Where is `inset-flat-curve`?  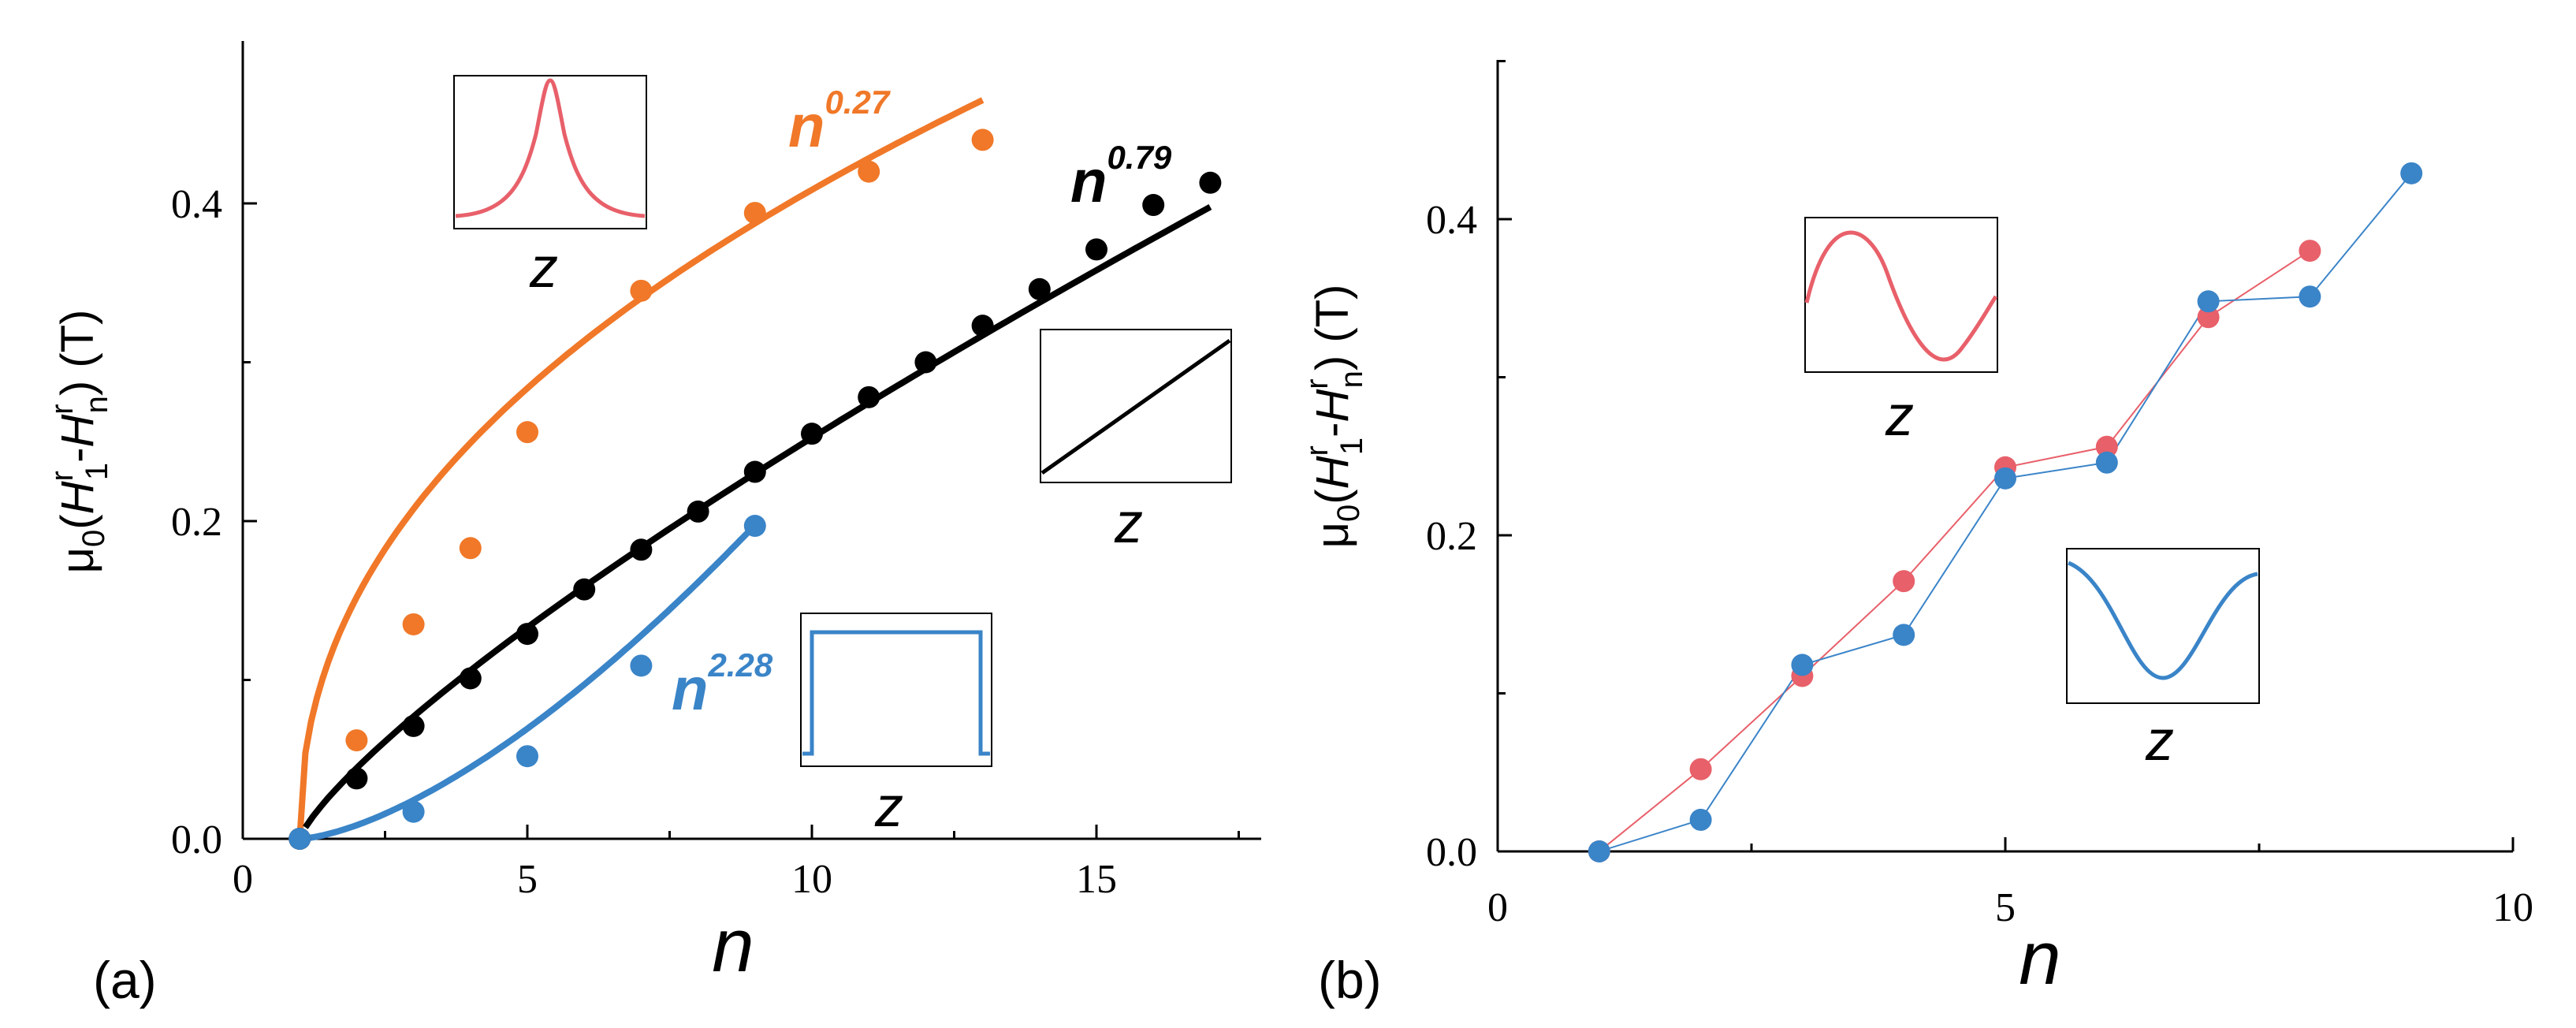 inset-flat-curve is located at coordinates (896, 693).